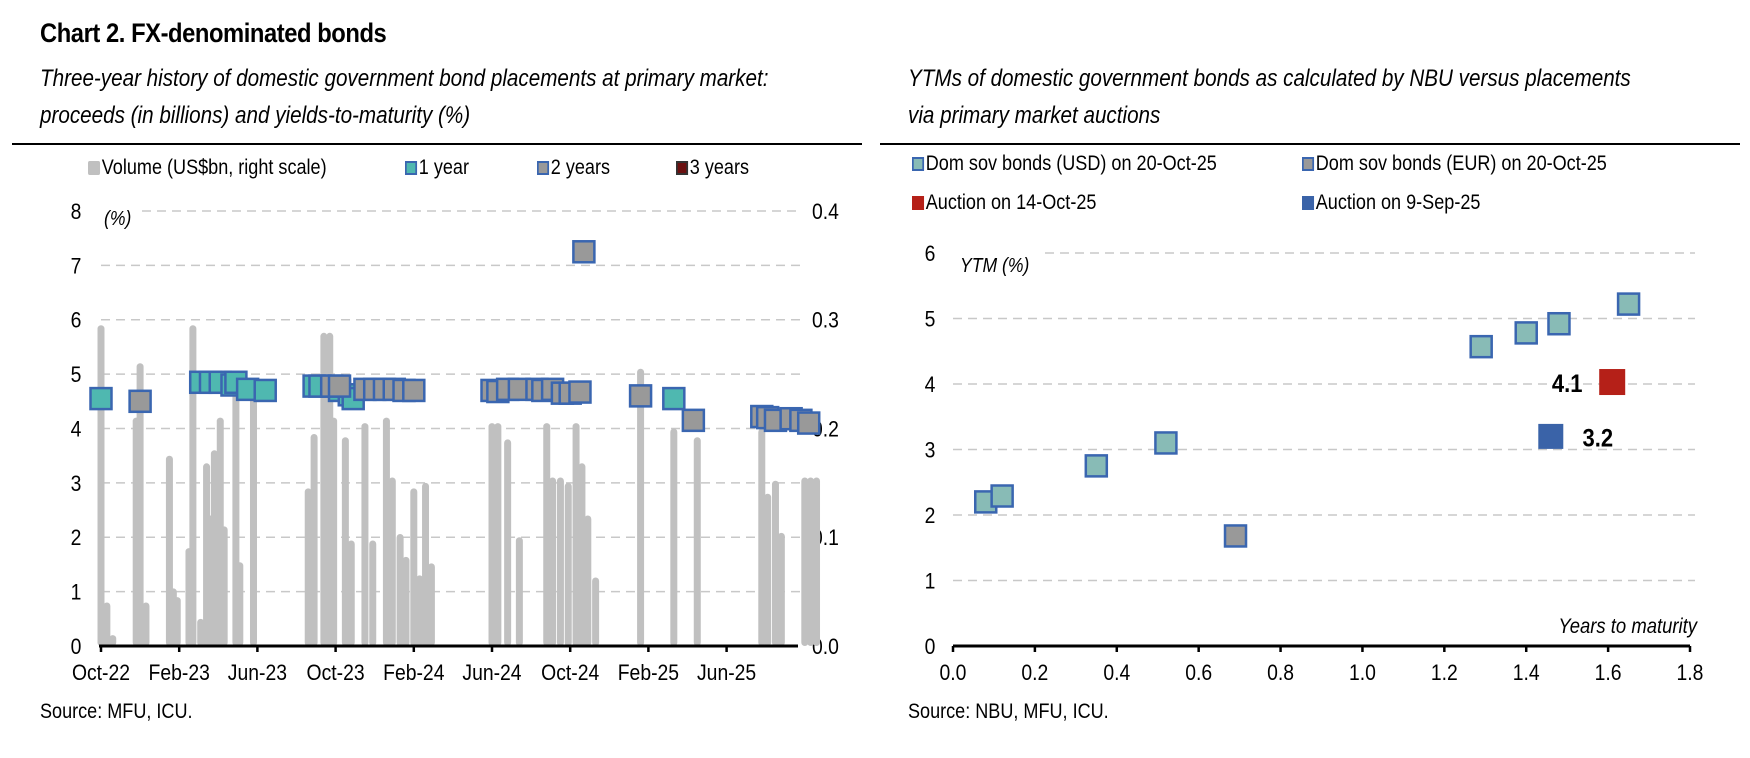 The width and height of the screenshot is (1750, 758). What do you see at coordinates (953, 673) in the screenshot?
I see `right-x-tick-label: 0.0` at bounding box center [953, 673].